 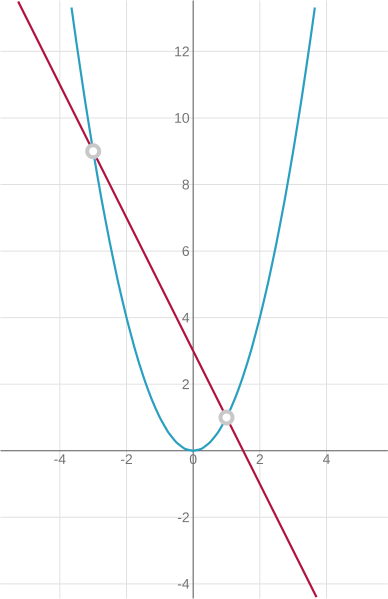 I want to click on y-tick-label: 12, so click(x=181, y=51).